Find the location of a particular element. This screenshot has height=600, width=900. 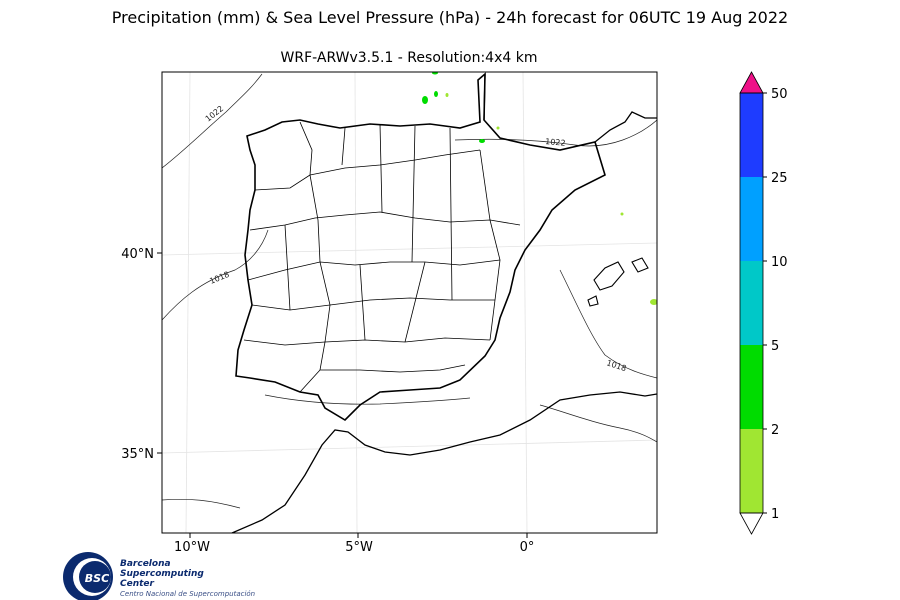

lat-tick-40n: 40°N is located at coordinates (137, 254).